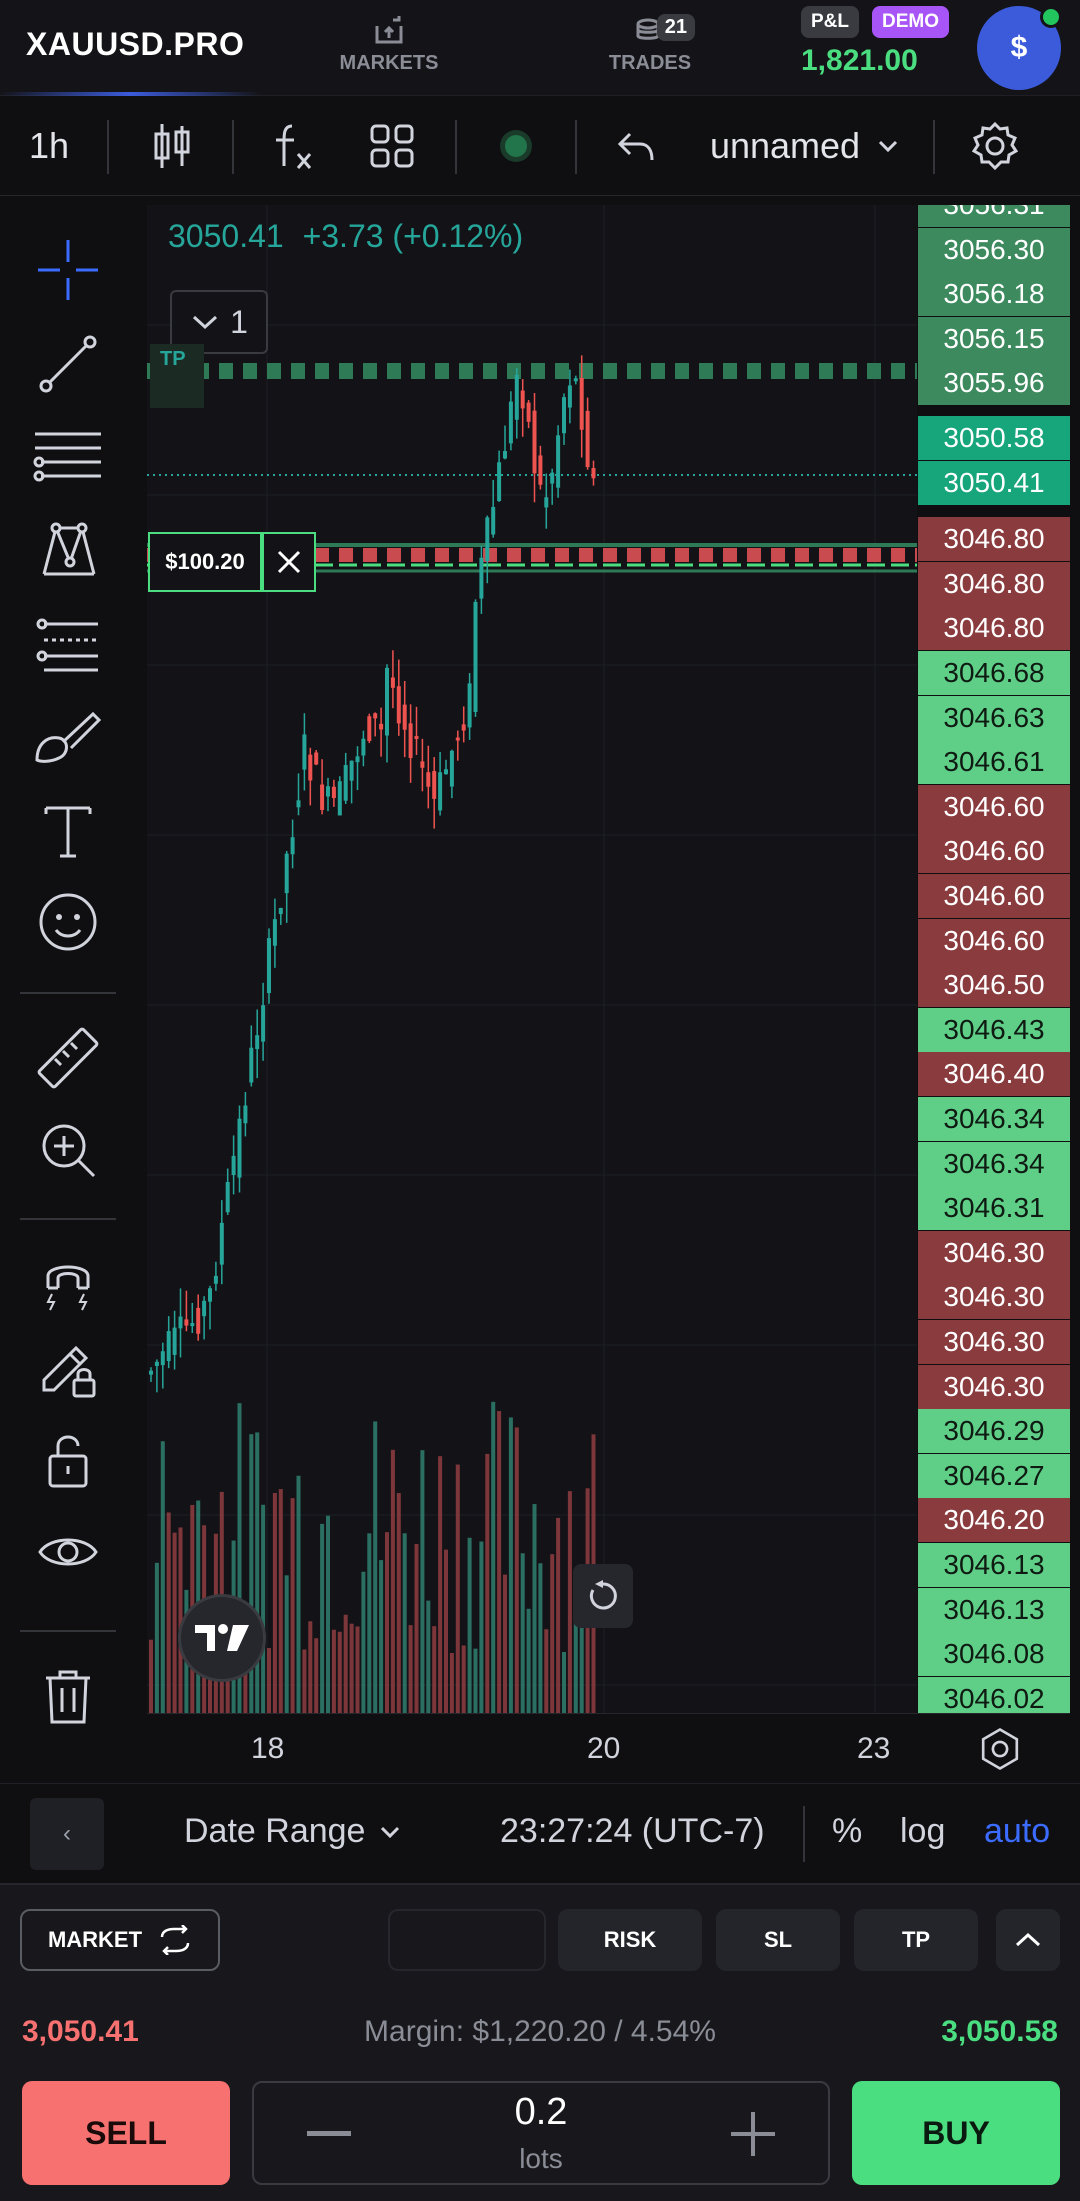 The width and height of the screenshot is (1080, 2201). Describe the element at coordinates (994, 1431) in the screenshot. I see `ladder-price-row: 3046.29` at that location.